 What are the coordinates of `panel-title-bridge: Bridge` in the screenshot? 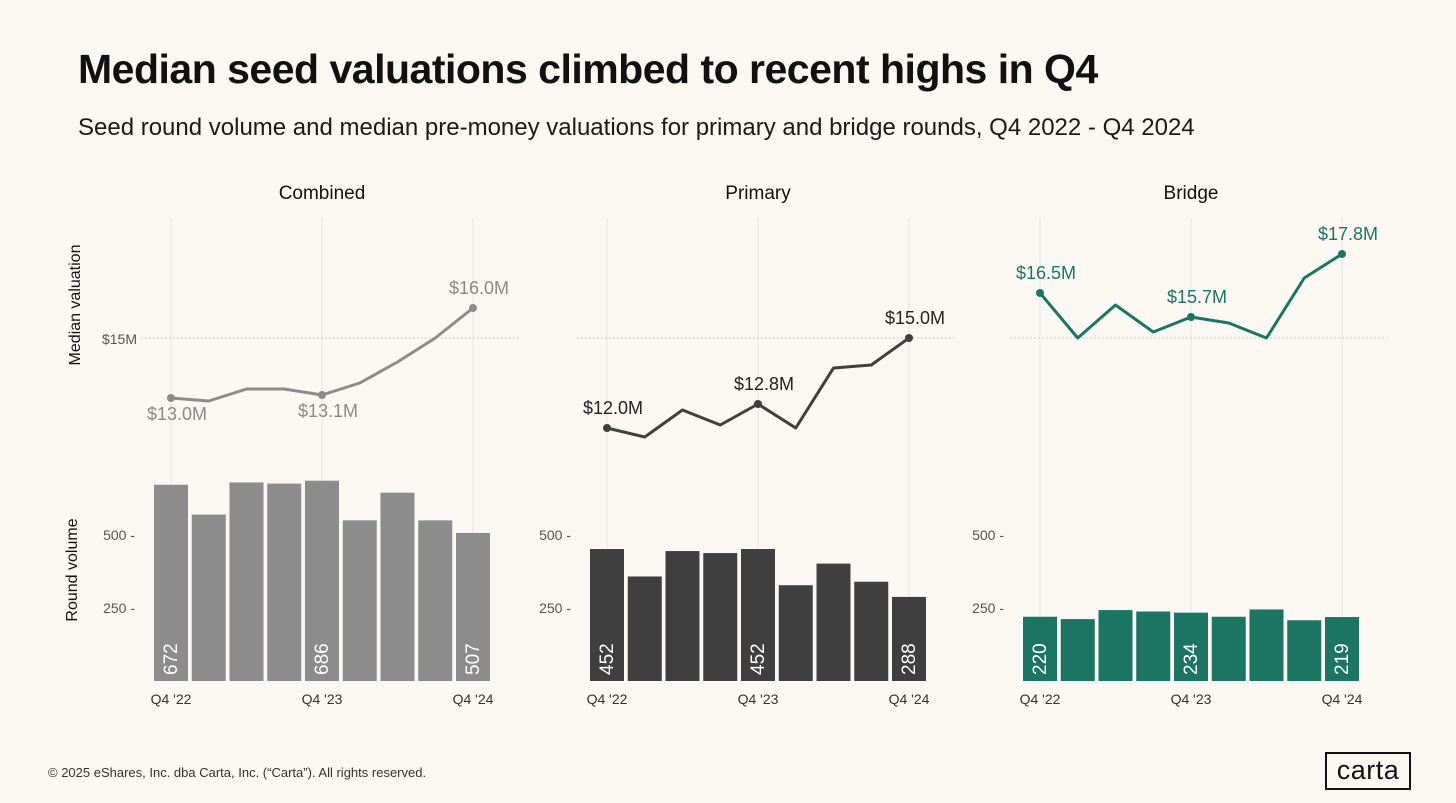 It's located at (1191, 193).